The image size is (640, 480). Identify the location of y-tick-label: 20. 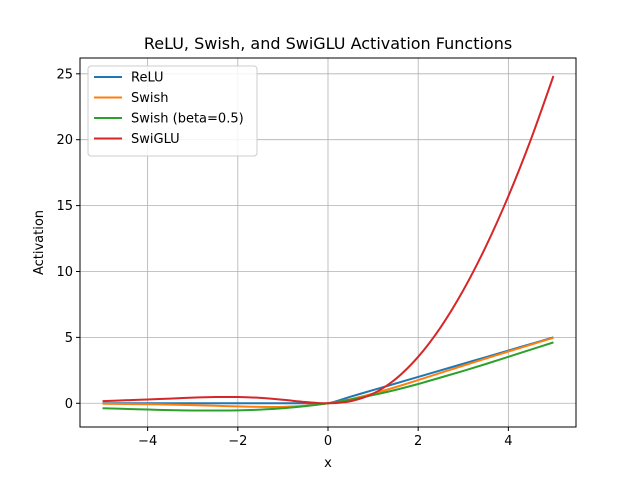
(64, 140).